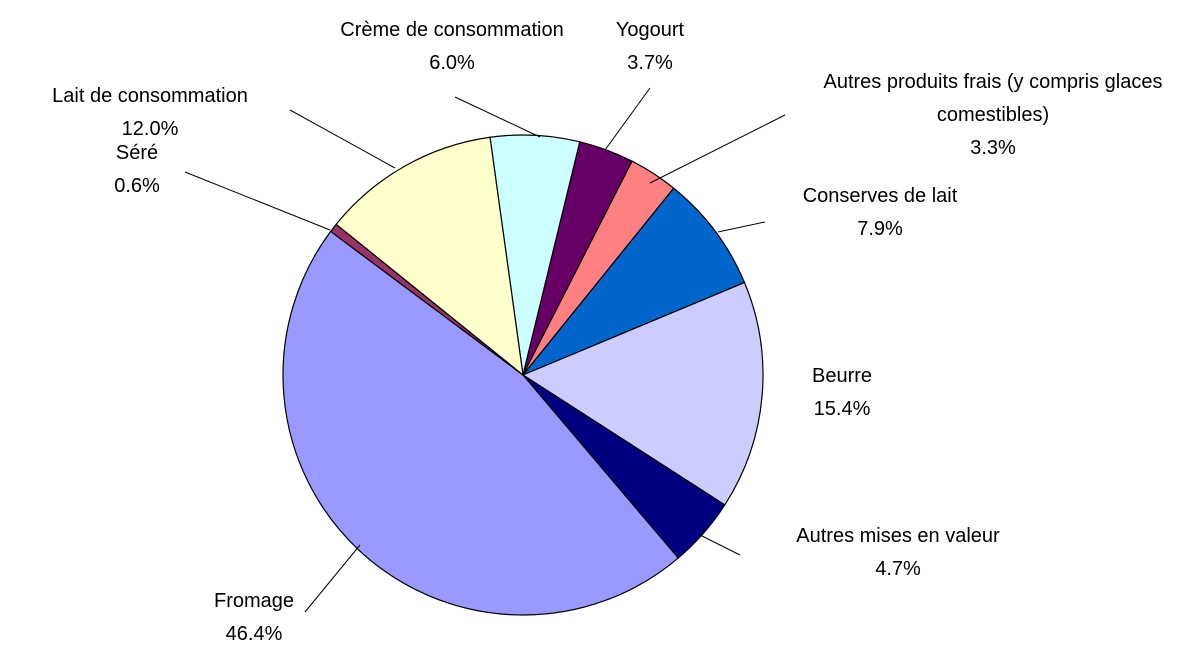 The height and width of the screenshot is (646, 1187). What do you see at coordinates (452, 30) in the screenshot?
I see `slice-name: Crème de consommation` at bounding box center [452, 30].